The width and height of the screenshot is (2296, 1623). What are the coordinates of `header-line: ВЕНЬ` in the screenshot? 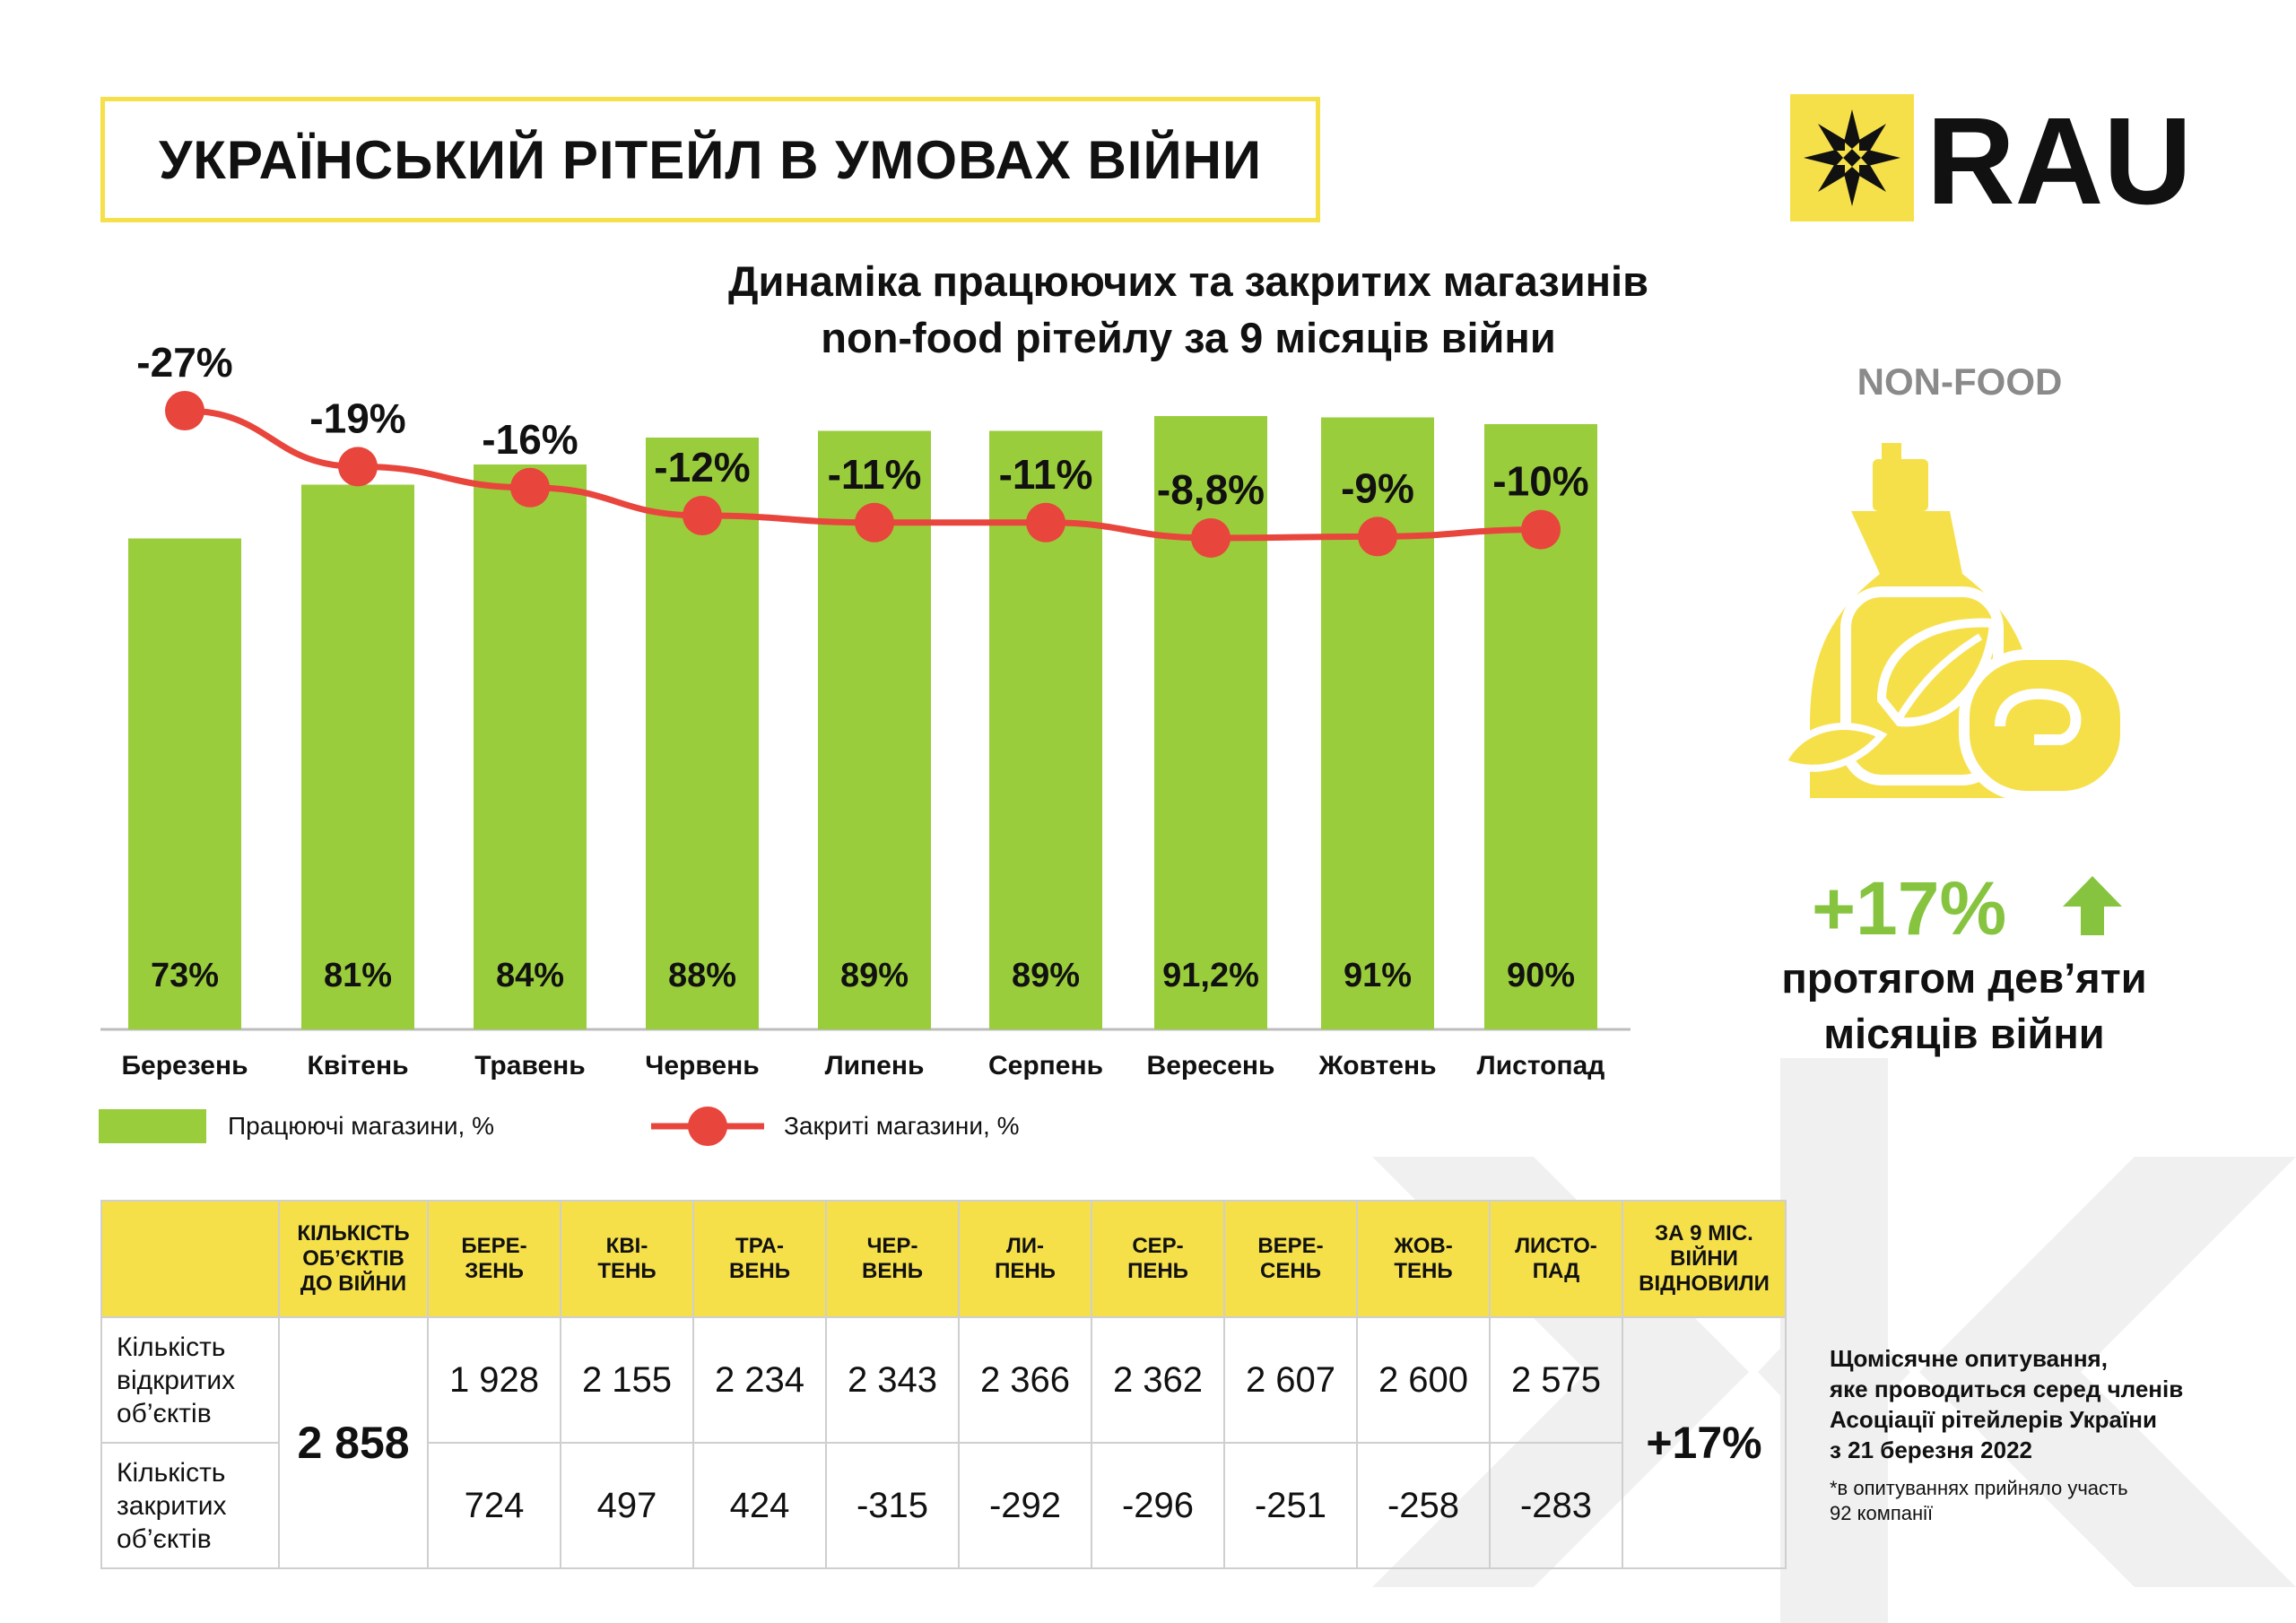 It's located at (759, 1271).